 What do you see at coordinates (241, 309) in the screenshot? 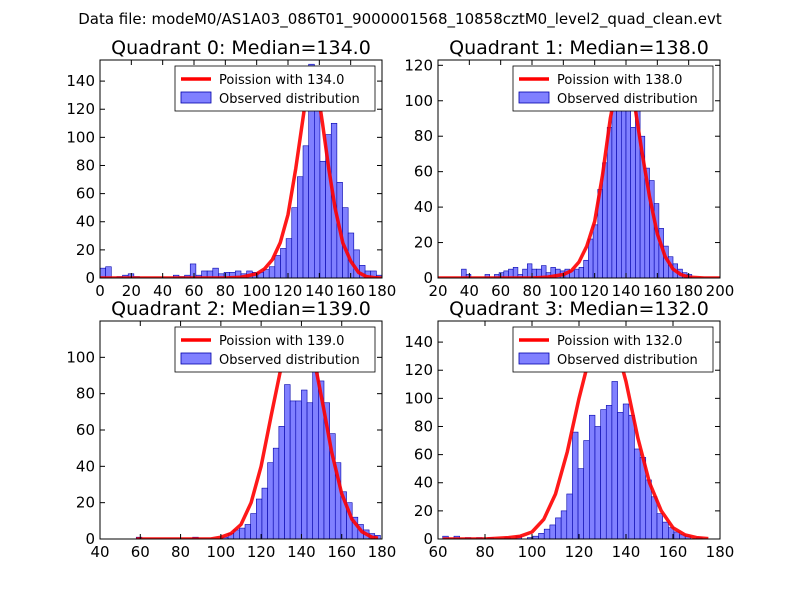
I see `quadrant-title: Quadrant 2: Median=139.0` at bounding box center [241, 309].